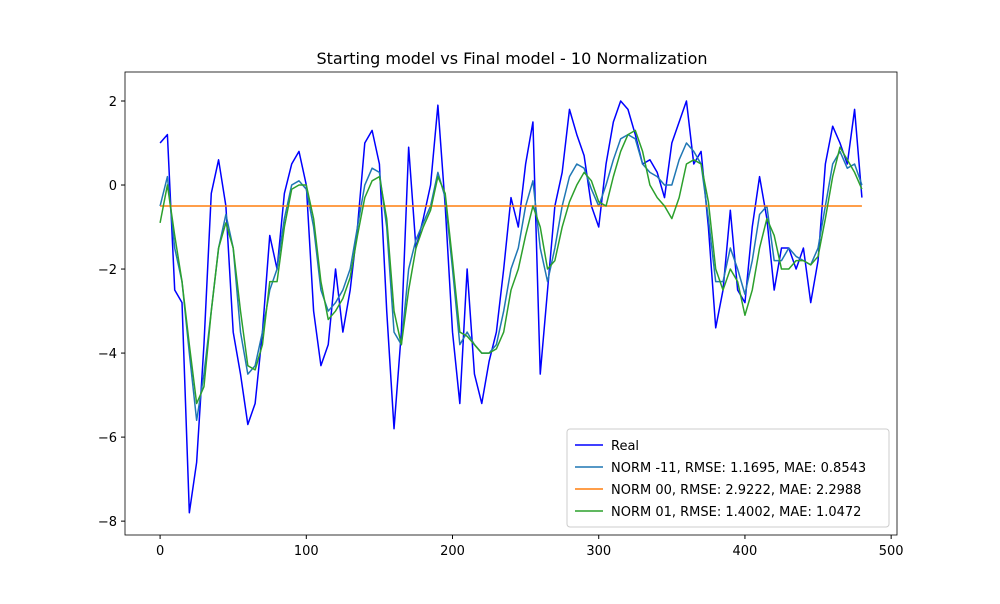 The width and height of the screenshot is (1000, 604). I want to click on y-tick-label: −8, so click(107, 522).